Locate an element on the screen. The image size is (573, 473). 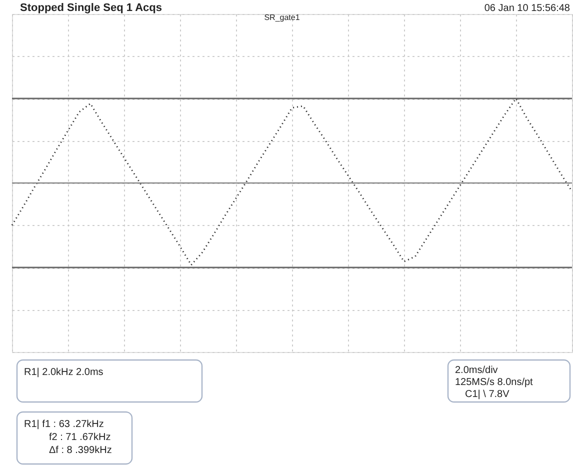
text: 06 Jan 10 15:56:48 is located at coordinates (527, 8).